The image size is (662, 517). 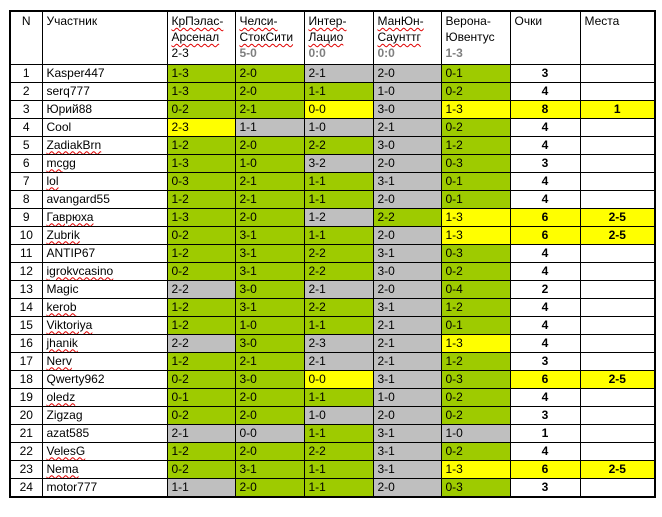 What do you see at coordinates (26, 109) in the screenshot?
I see `row-number-cell: 3` at bounding box center [26, 109].